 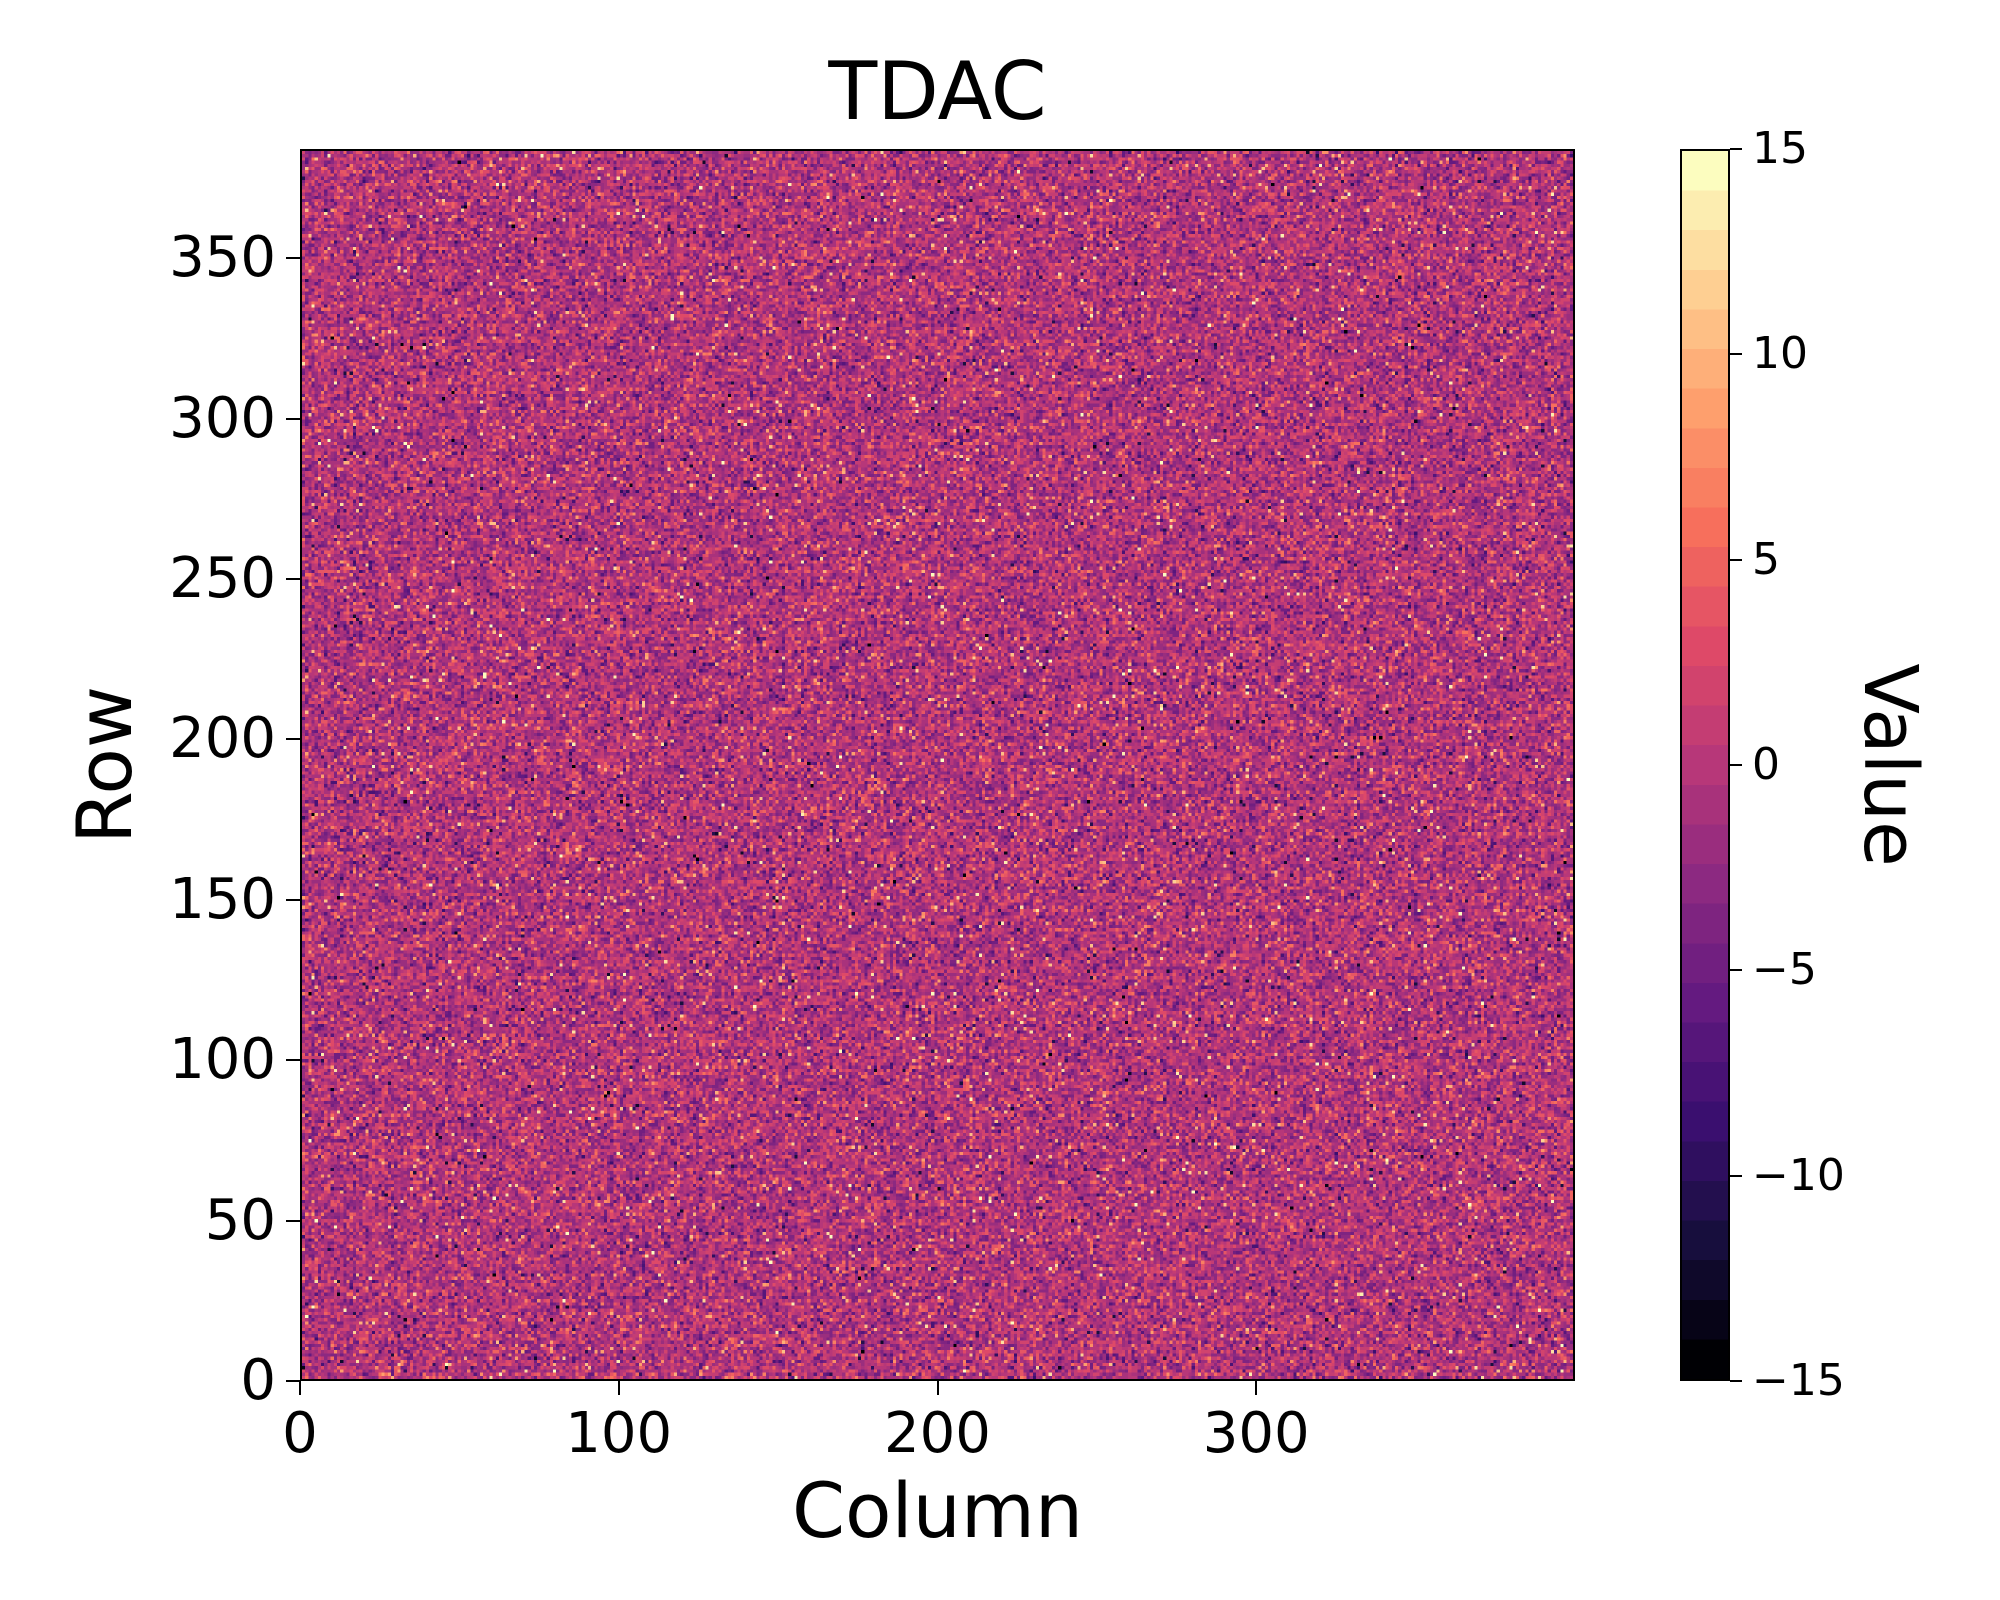 I want to click on colorbar-tick-label: 5, so click(x=1766, y=559).